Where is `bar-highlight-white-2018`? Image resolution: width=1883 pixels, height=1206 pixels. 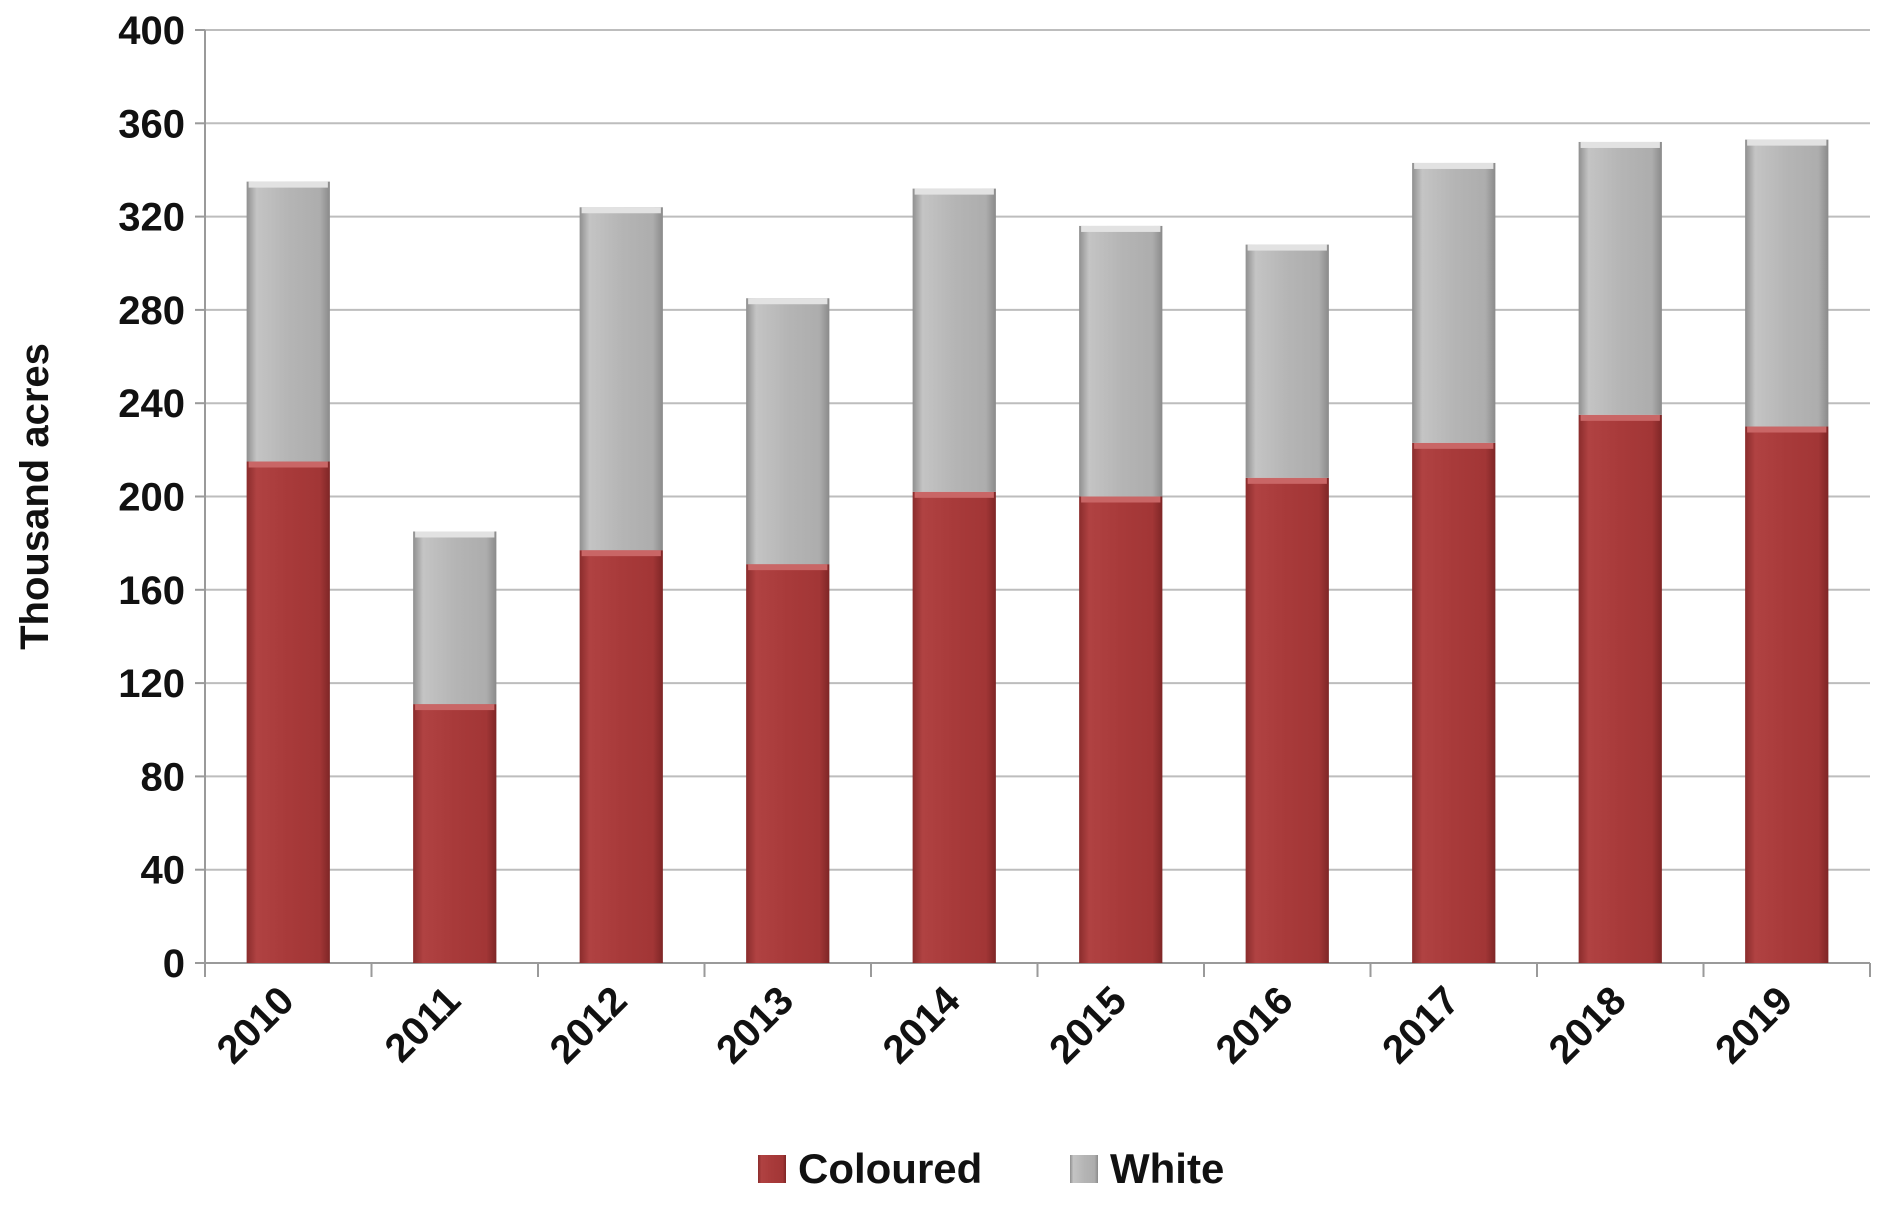
bar-highlight-white-2018 is located at coordinates (1620, 144).